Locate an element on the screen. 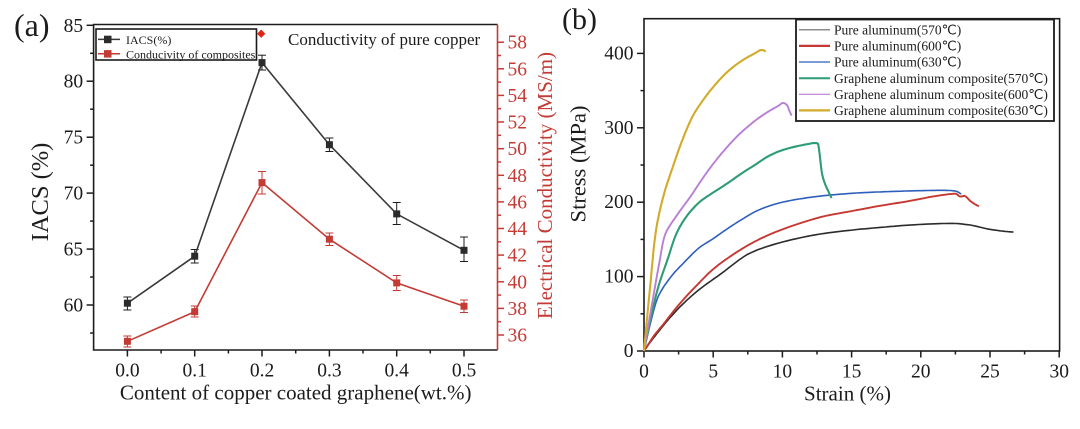 The width and height of the screenshot is (1080, 429). svg-text: 0.4 is located at coordinates (397, 371).